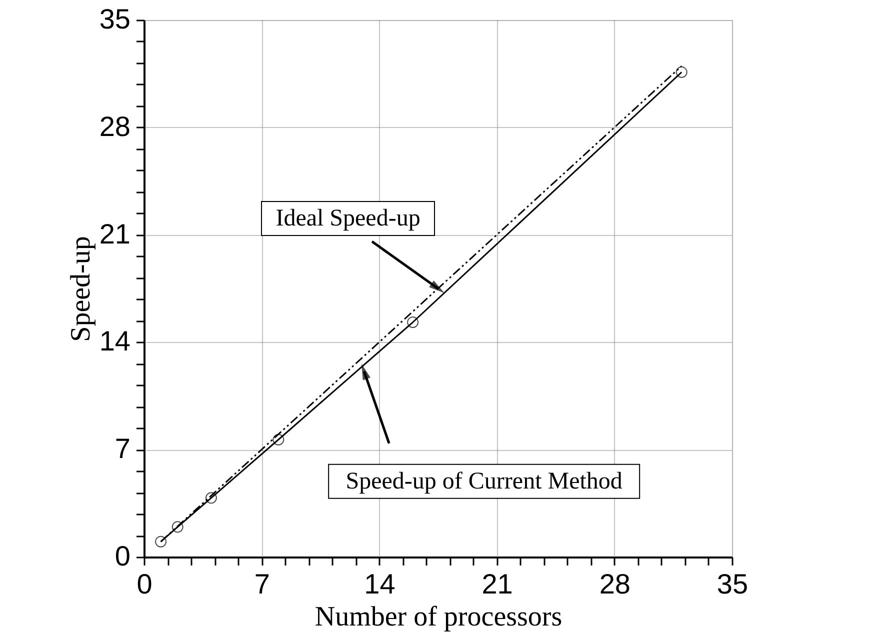 The height and width of the screenshot is (636, 895). Describe the element at coordinates (114, 19) in the screenshot. I see `y-tick-label: 35` at that location.